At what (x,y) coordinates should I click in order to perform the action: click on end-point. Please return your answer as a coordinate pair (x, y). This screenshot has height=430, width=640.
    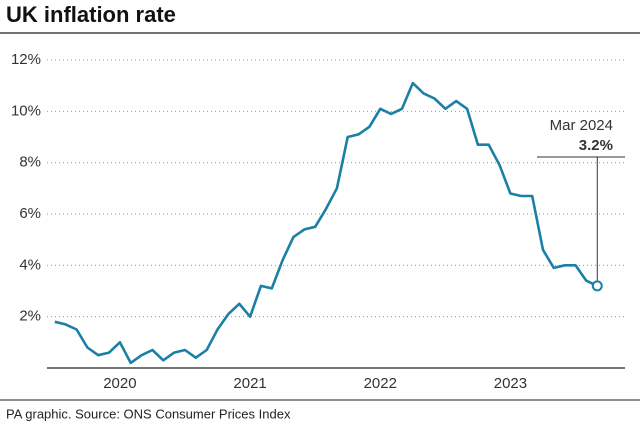
    Looking at the image, I should click on (597, 286).